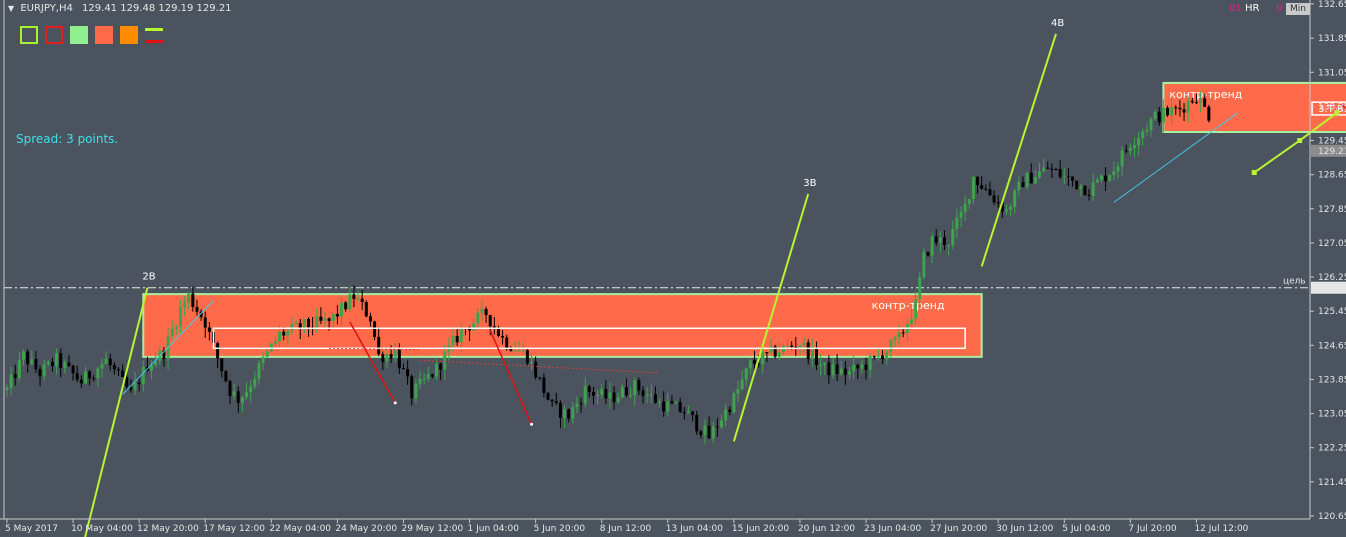 This screenshot has width=1346, height=537. I want to click on target-label: цель, so click(1294, 282).